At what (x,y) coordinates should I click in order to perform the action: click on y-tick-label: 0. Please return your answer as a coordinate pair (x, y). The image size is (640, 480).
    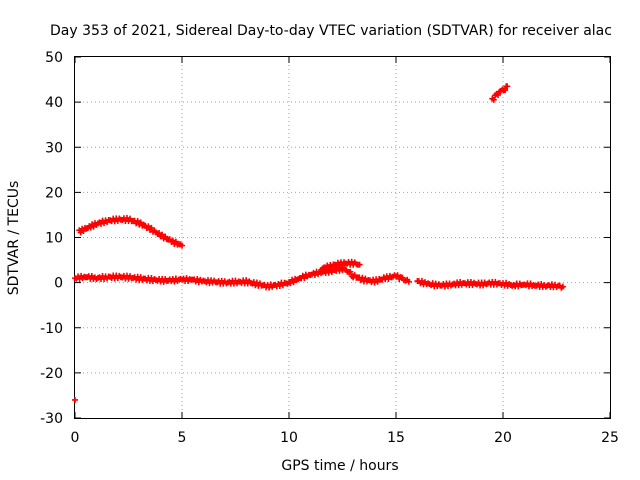
    Looking at the image, I should click on (58, 284).